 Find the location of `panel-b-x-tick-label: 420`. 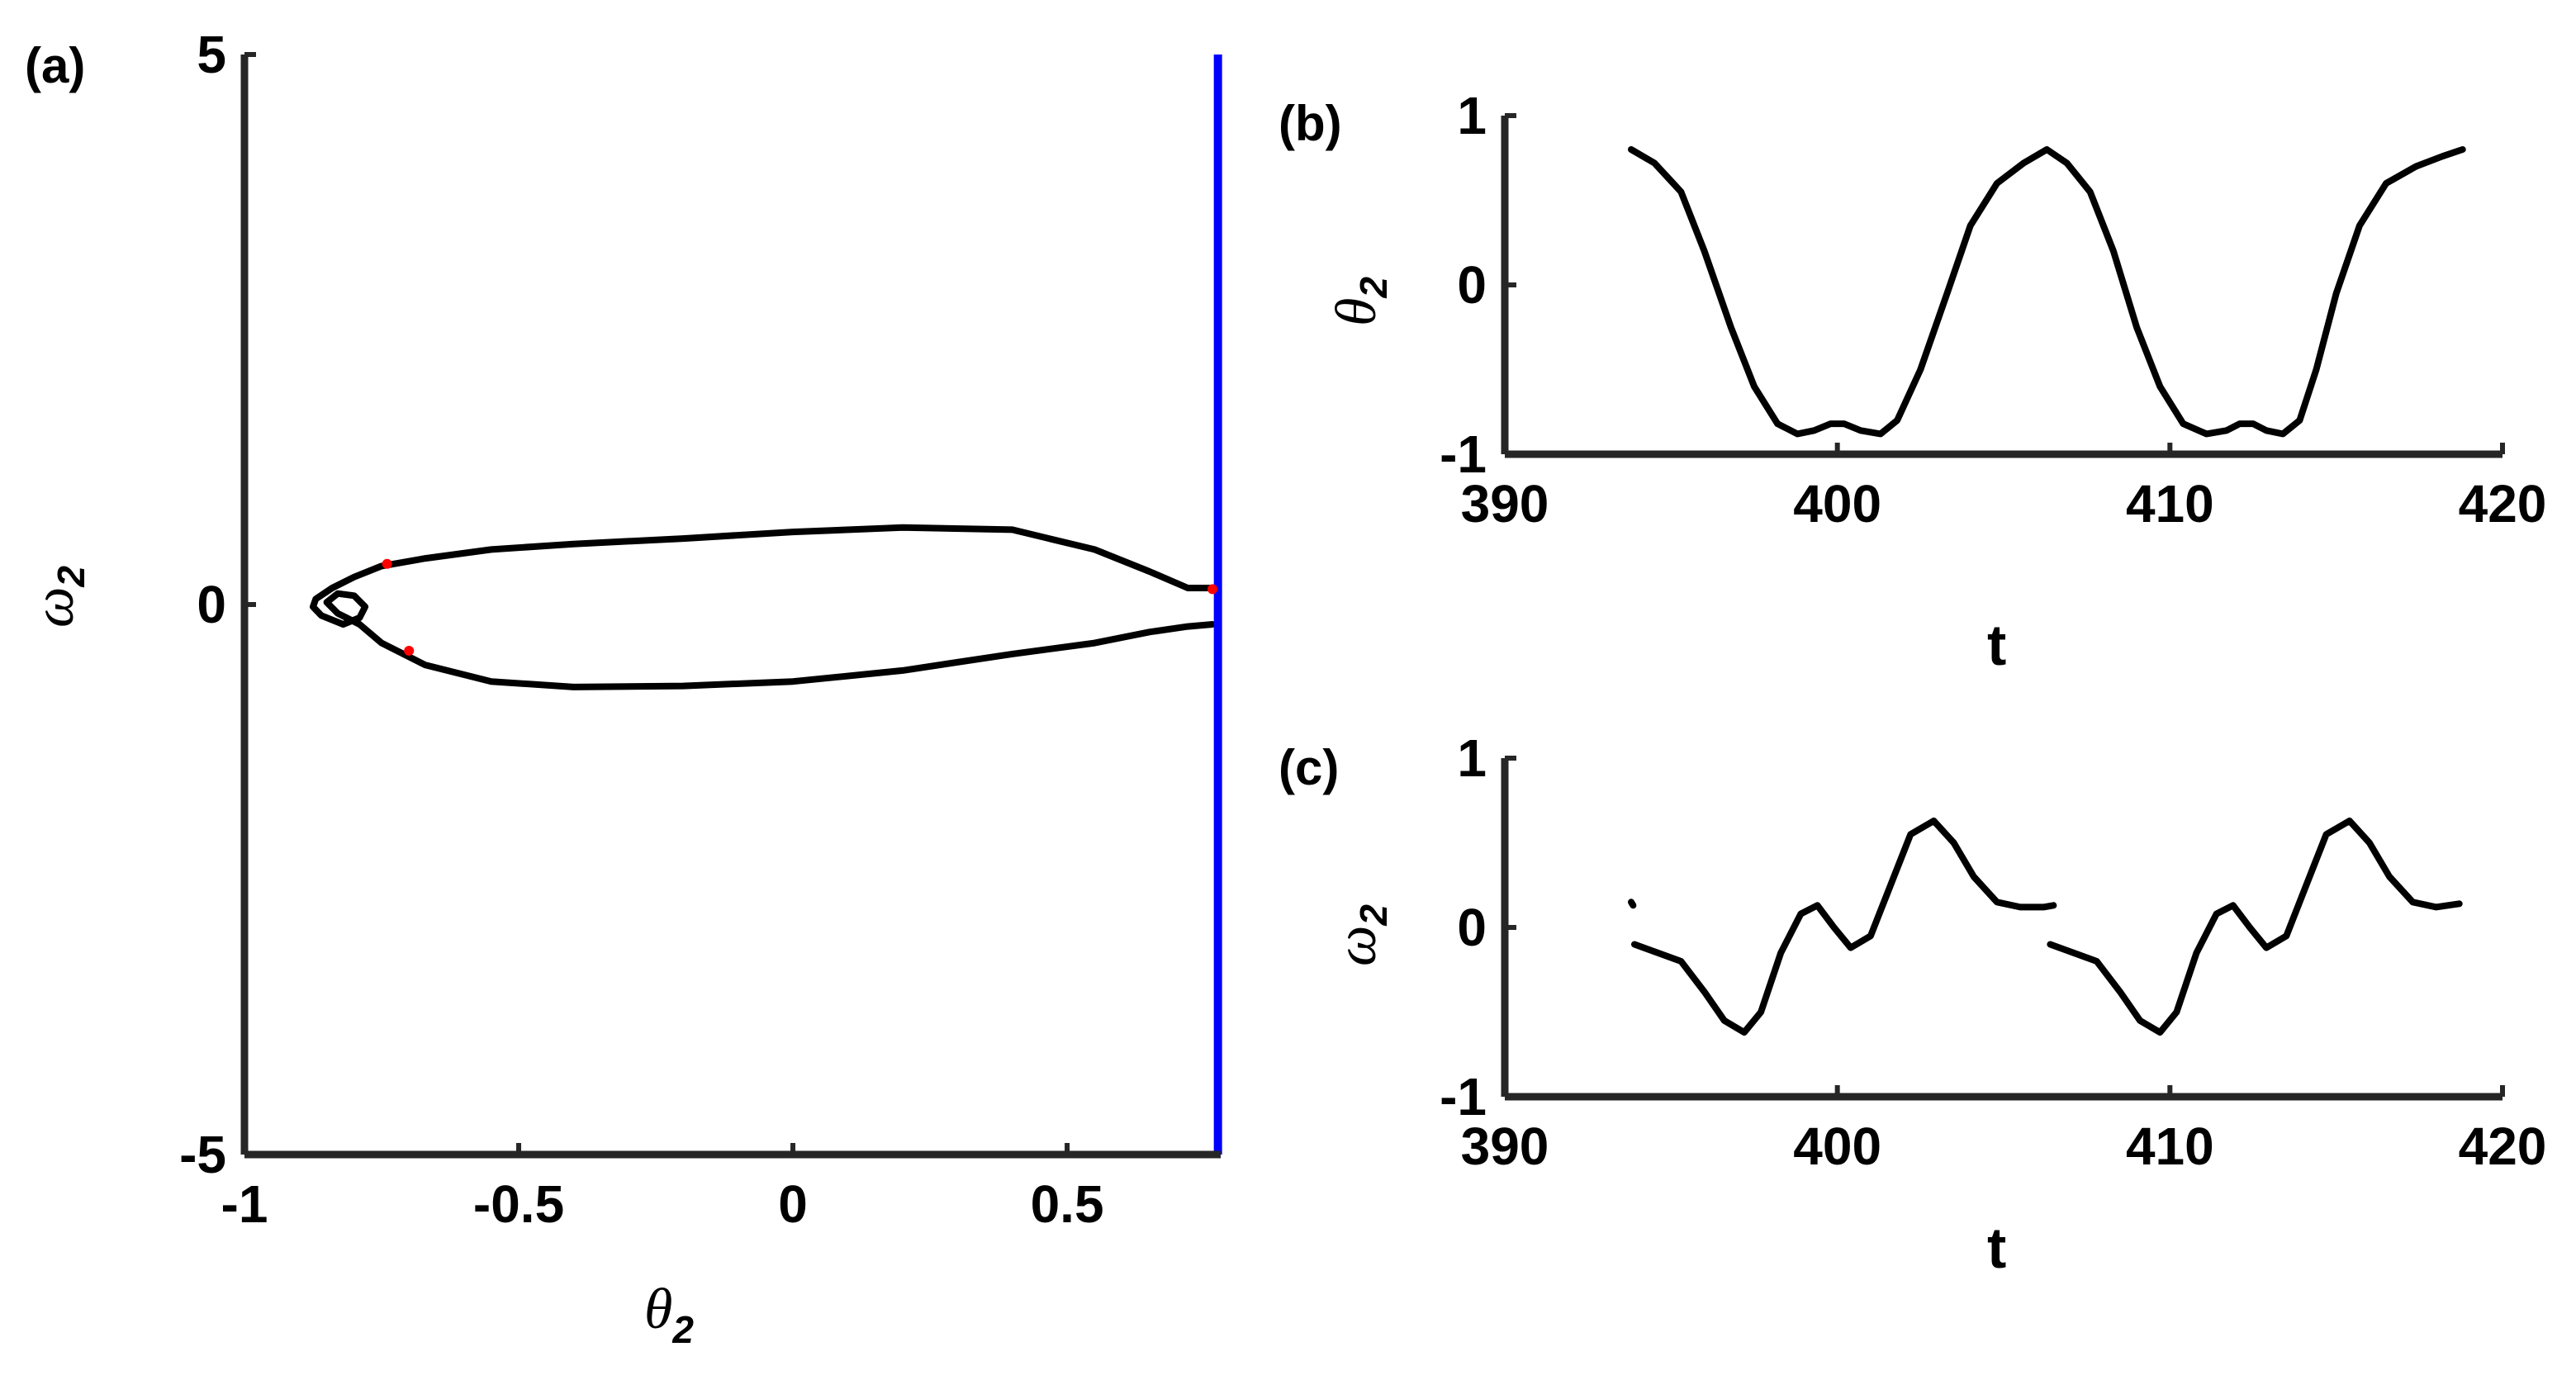

panel-b-x-tick-label: 420 is located at coordinates (2503, 504).